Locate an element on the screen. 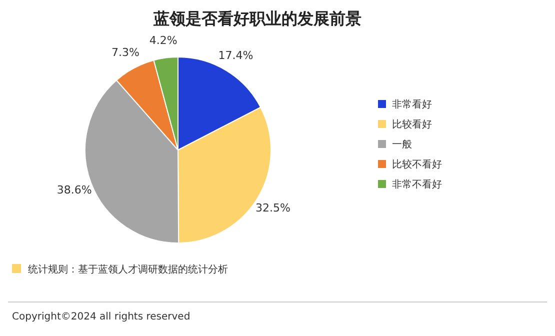 The width and height of the screenshot is (555, 336). text: 统计规则：基于蓝领人才调研数据的统计分析 is located at coordinates (128, 270).